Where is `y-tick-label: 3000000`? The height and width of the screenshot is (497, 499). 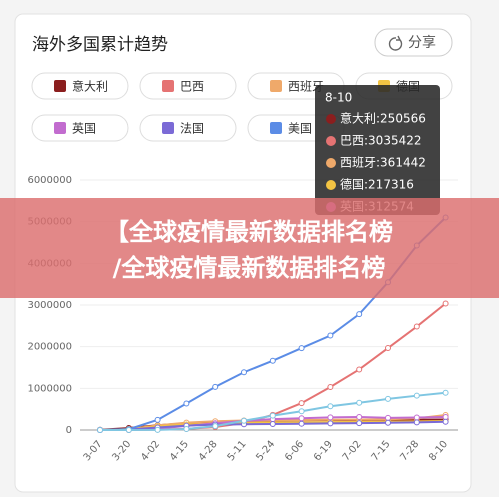 y-tick-label: 3000000 is located at coordinates (49, 305).